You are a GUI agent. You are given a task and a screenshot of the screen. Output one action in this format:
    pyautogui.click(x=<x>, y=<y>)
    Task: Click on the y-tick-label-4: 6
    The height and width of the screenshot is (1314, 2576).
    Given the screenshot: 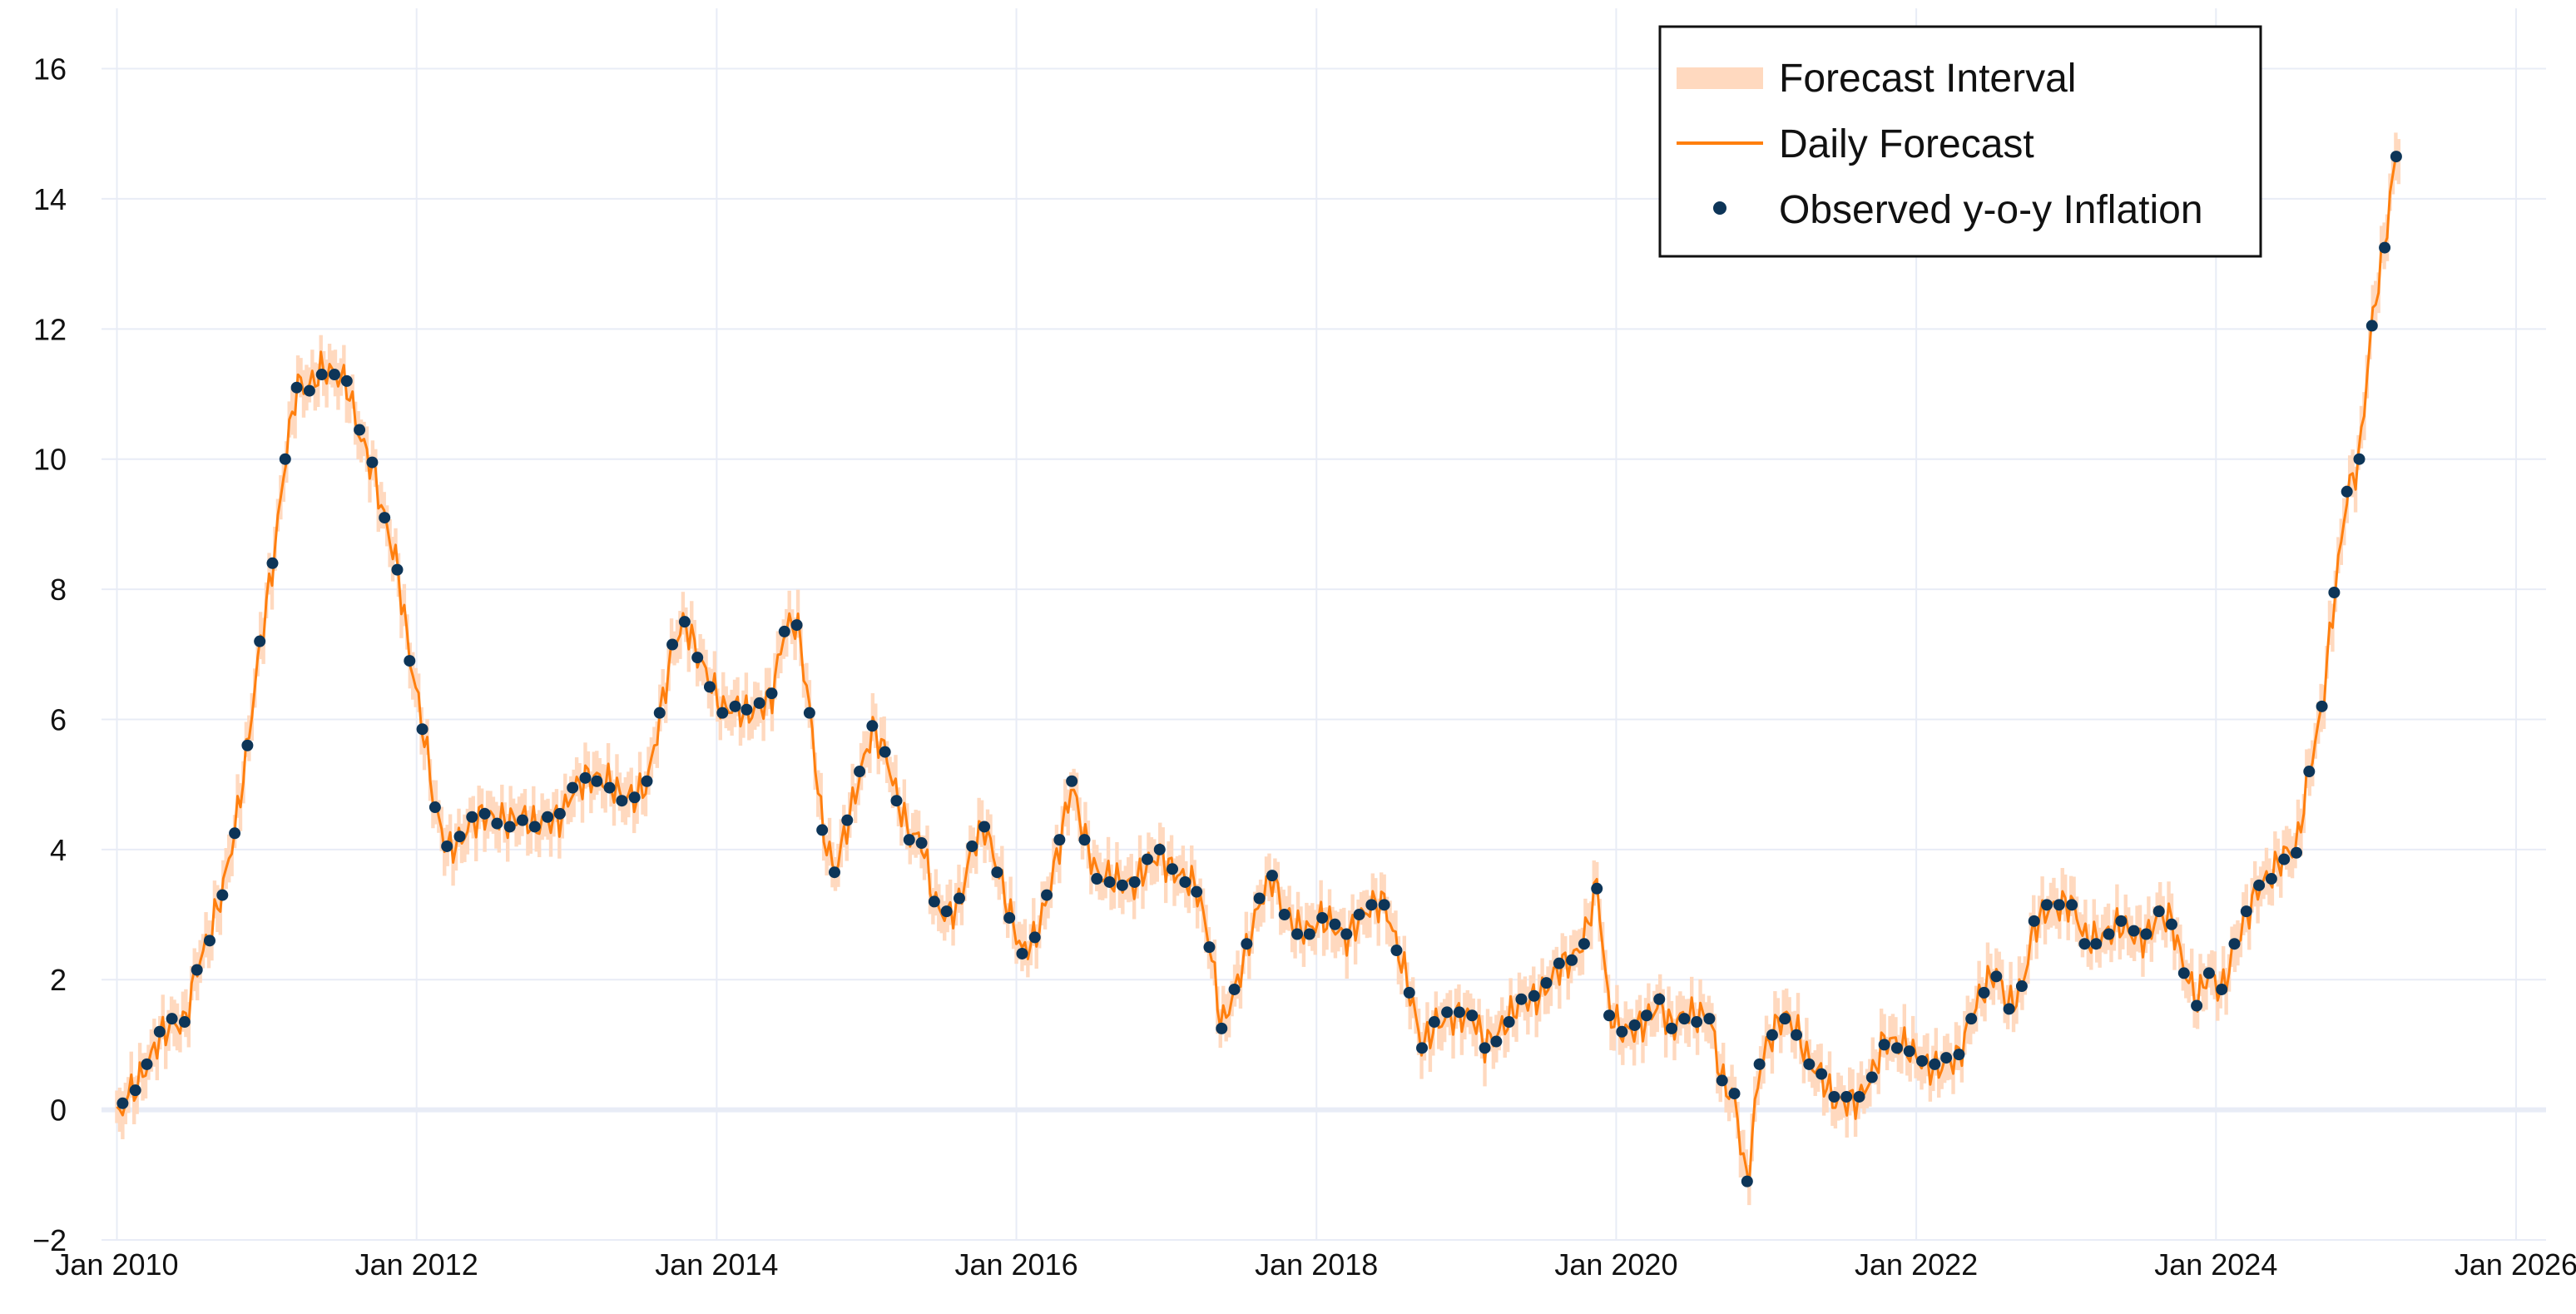 What is the action you would take?
    pyautogui.click(x=59, y=719)
    